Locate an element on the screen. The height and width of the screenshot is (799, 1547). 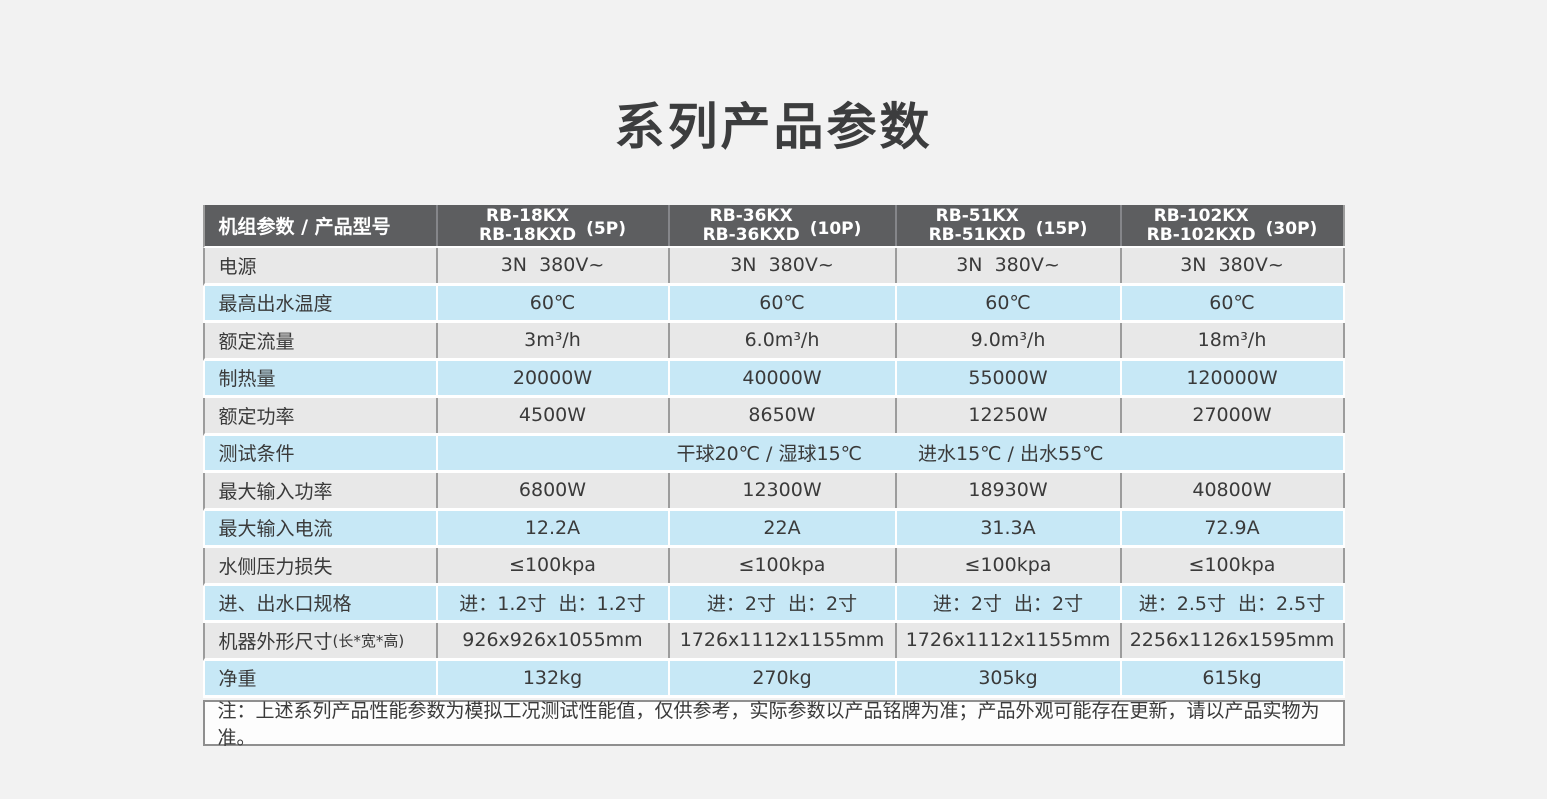
cell-value: 18930W is located at coordinates (1008, 490).